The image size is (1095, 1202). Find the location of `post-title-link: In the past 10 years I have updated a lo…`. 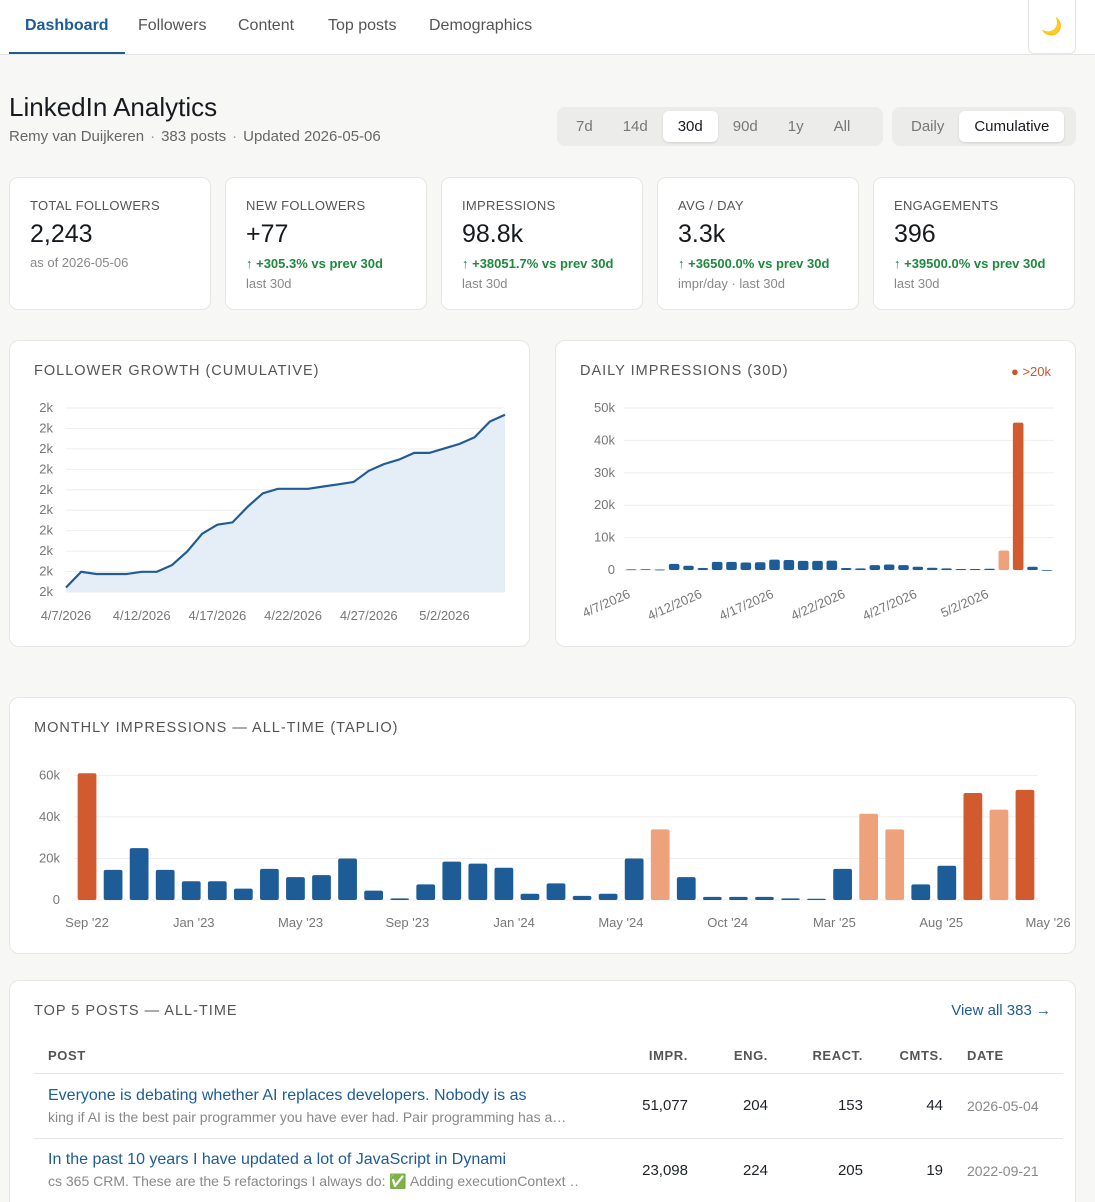

post-title-link: In the past 10 years I have updated a lo… is located at coordinates (277, 1159).